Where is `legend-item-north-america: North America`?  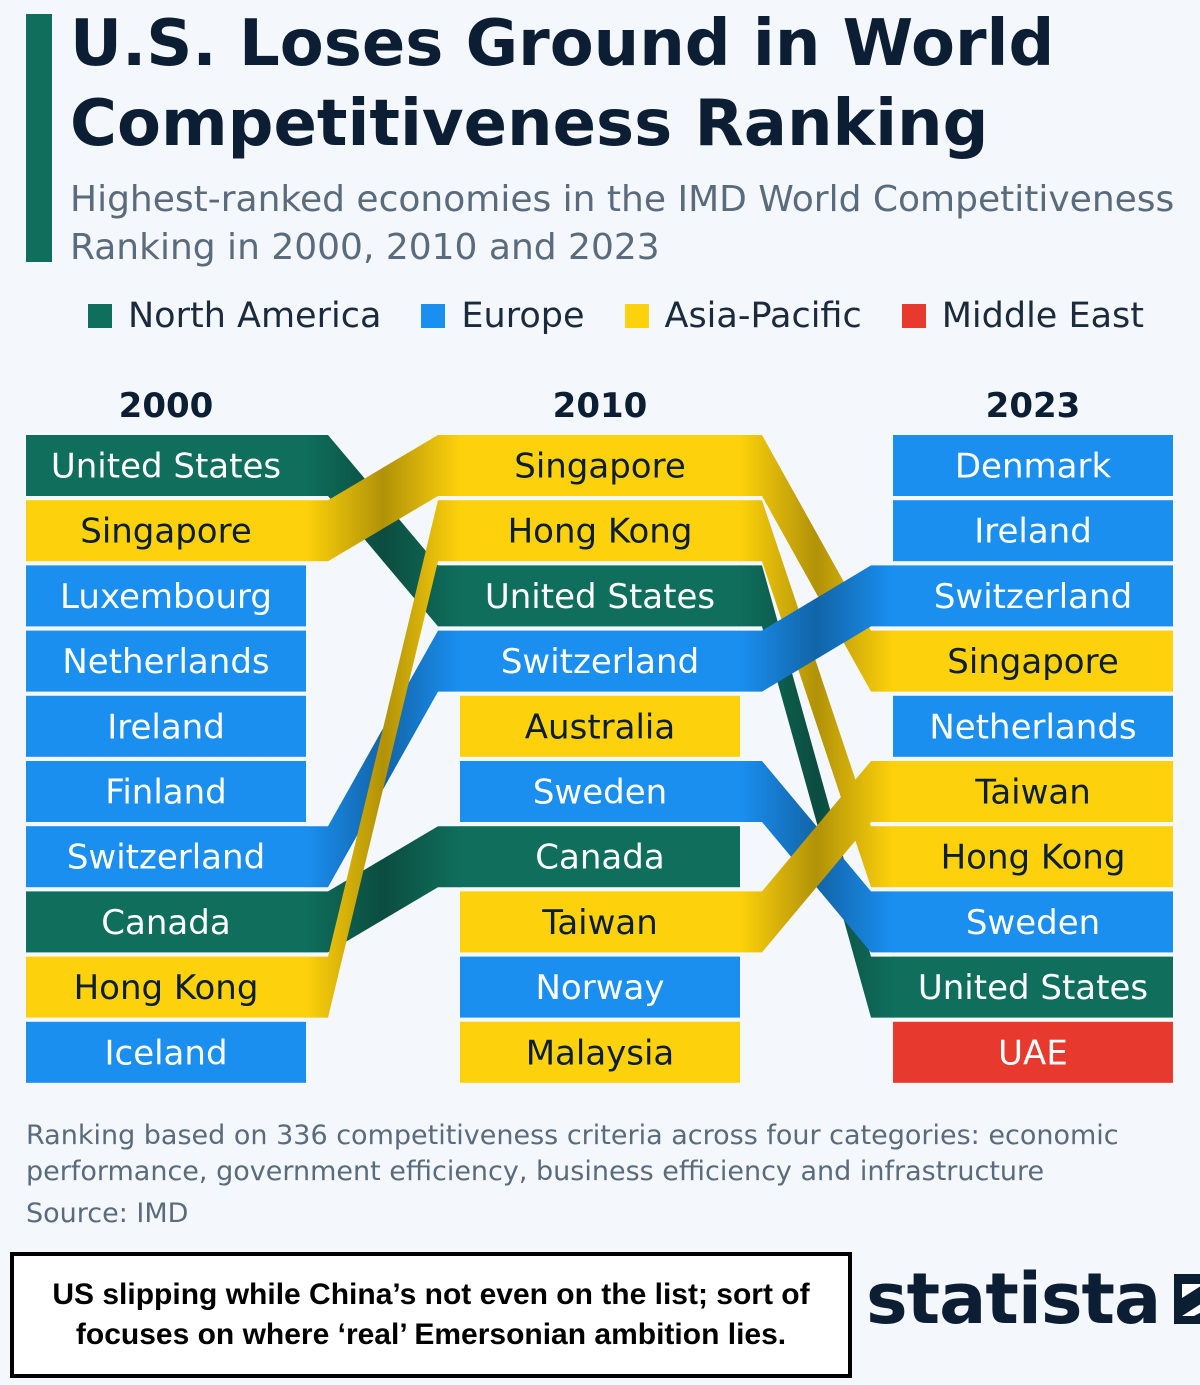 legend-item-north-america: North America is located at coordinates (234, 316).